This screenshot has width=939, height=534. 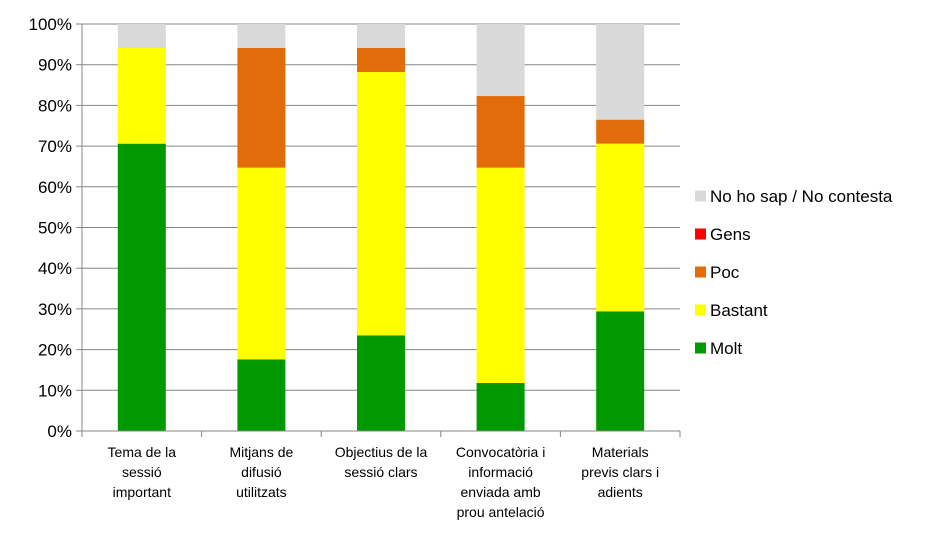 I want to click on legend-label: Bastant, so click(x=739, y=310).